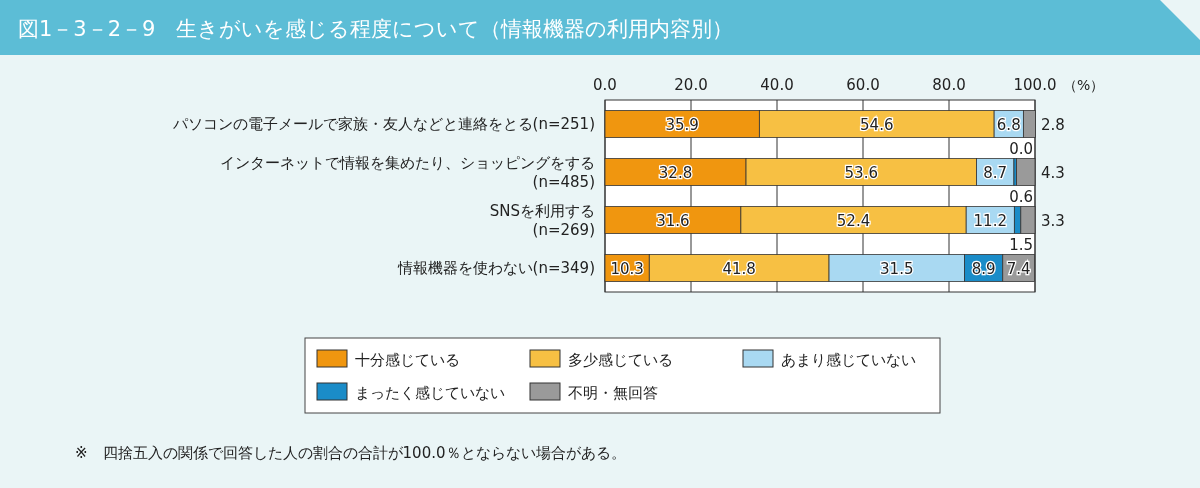 The width and height of the screenshot is (1200, 488). I want to click on data-label: 35.9, so click(682, 125).